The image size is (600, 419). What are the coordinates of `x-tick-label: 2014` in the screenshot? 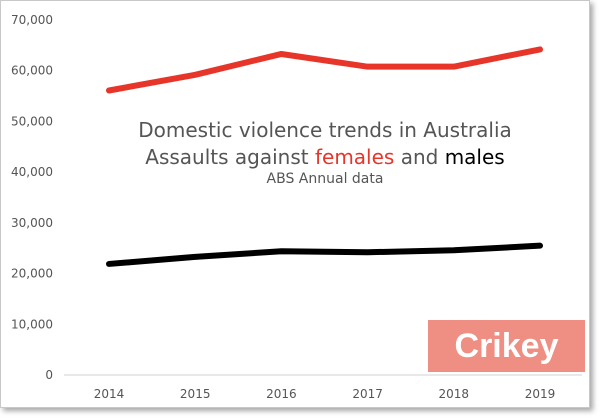 It's located at (109, 394).